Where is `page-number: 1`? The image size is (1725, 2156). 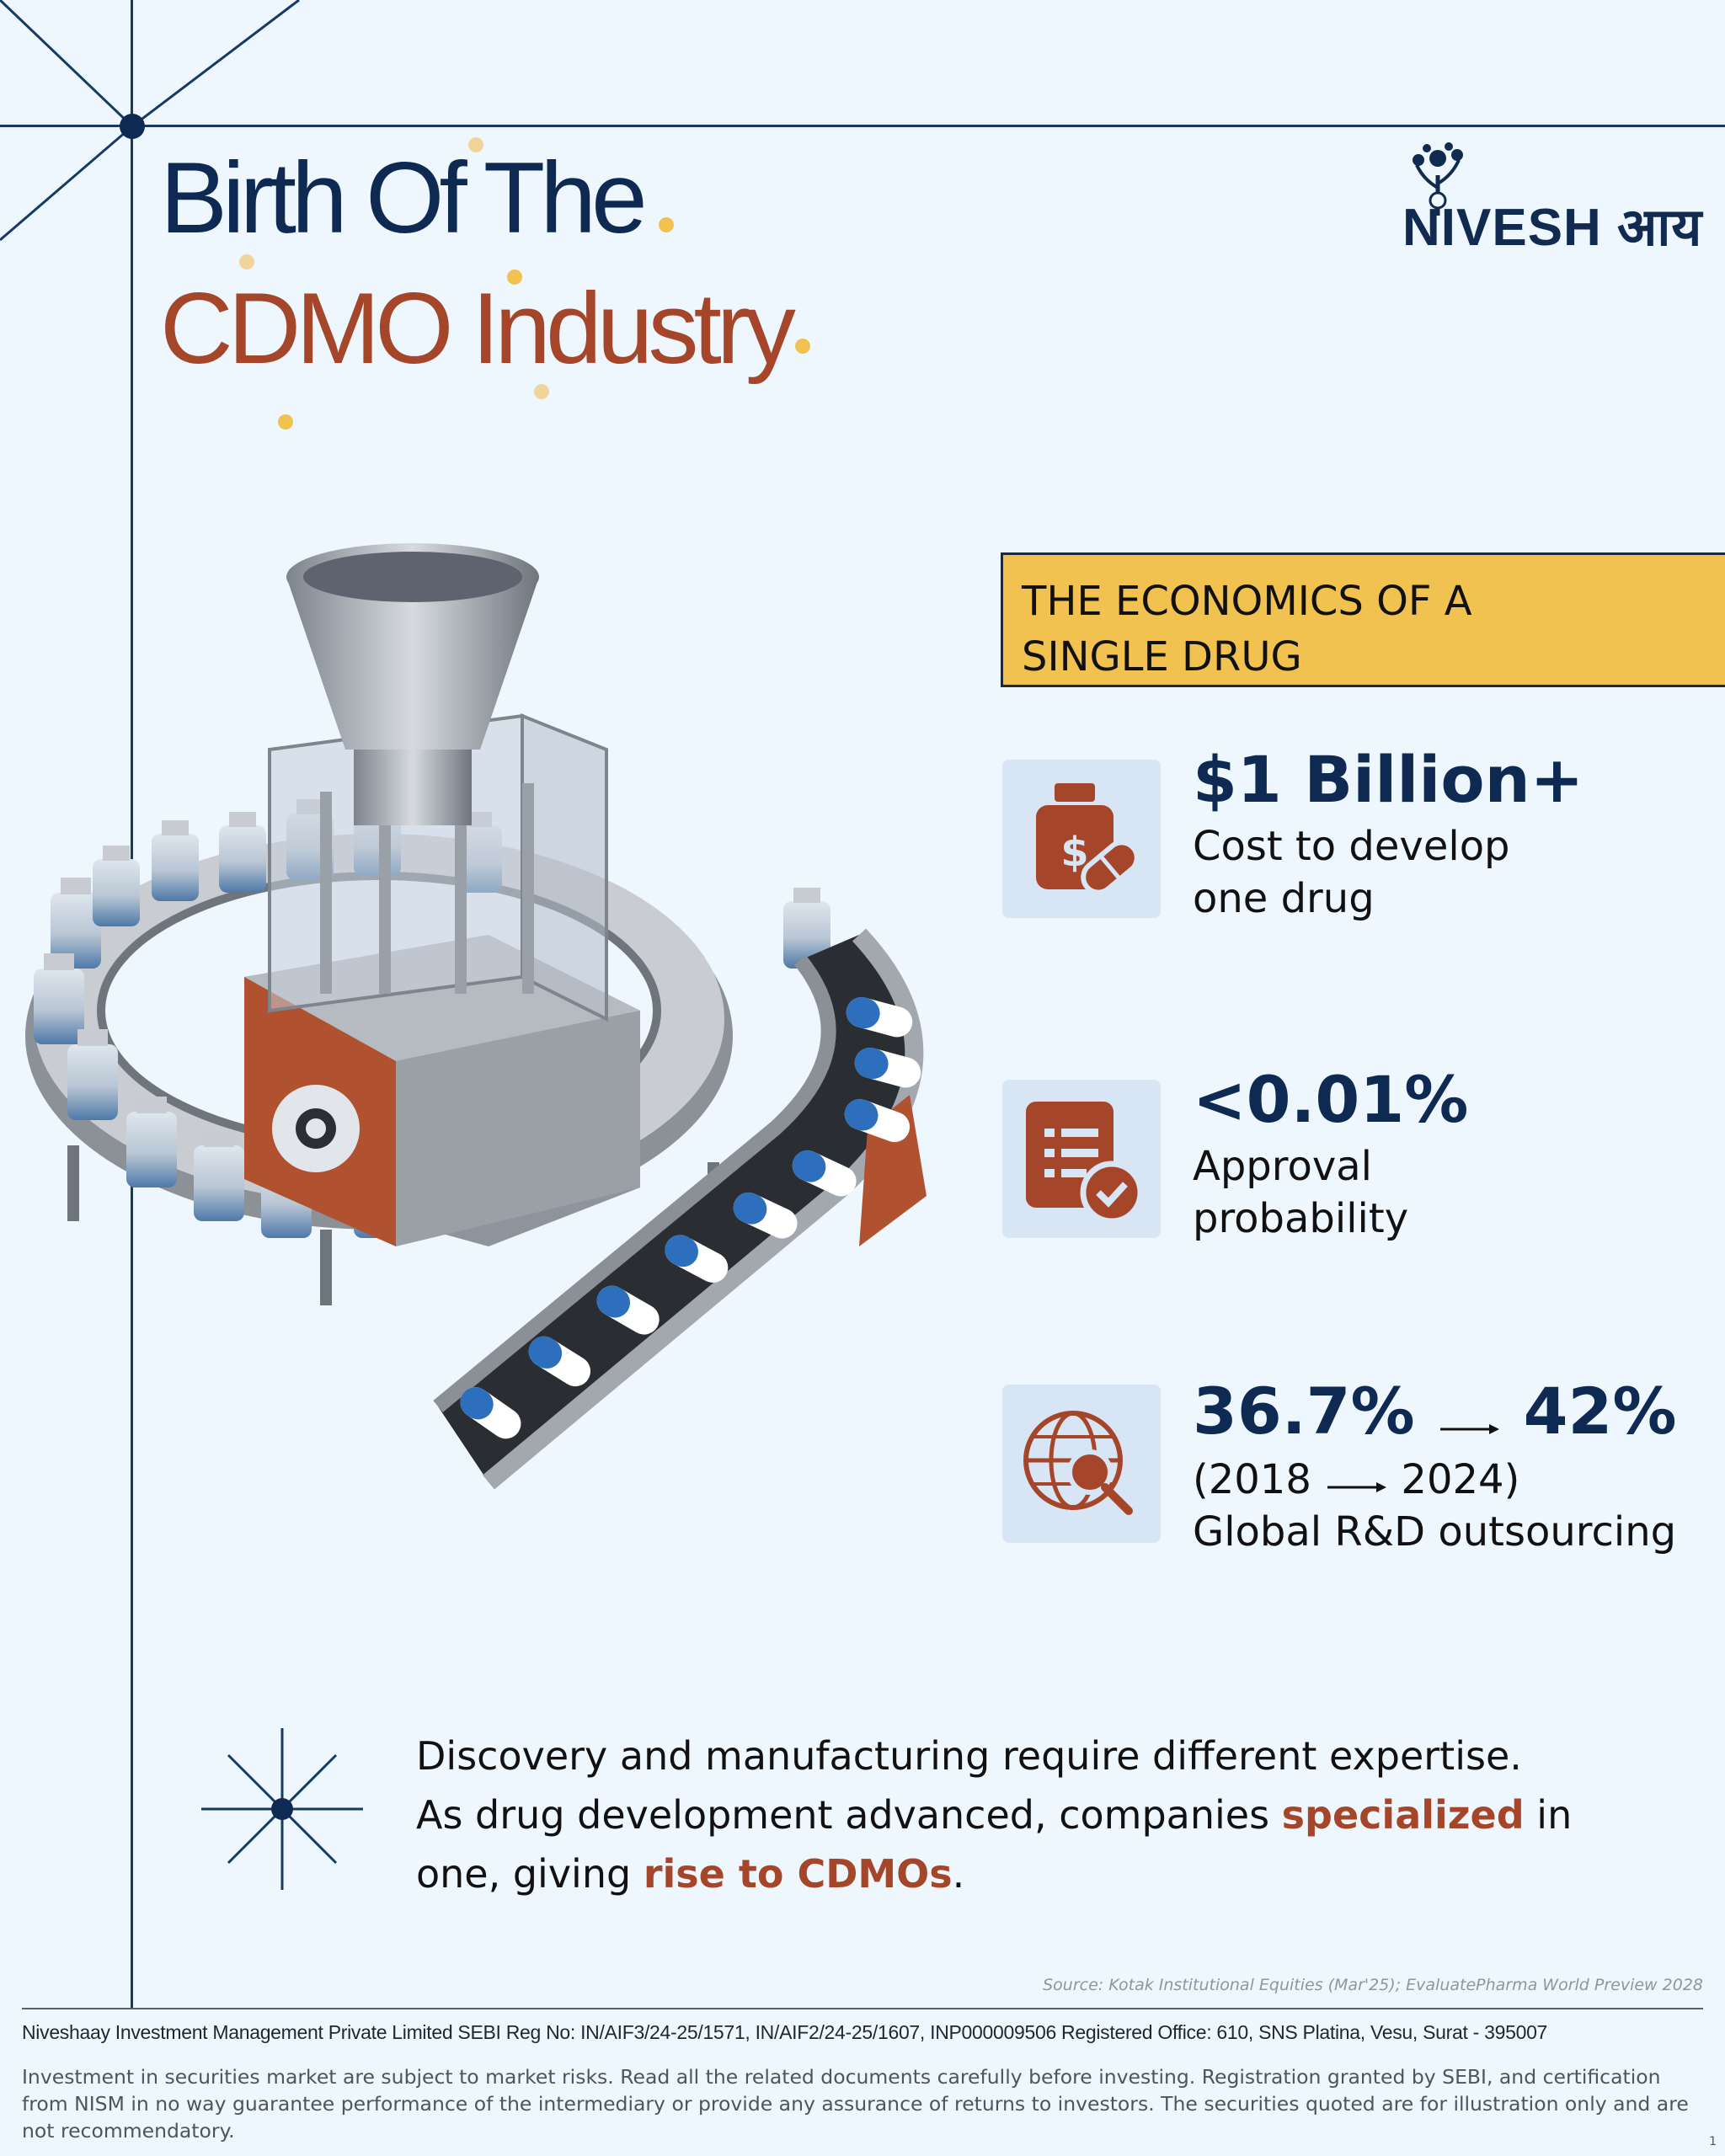 page-number: 1 is located at coordinates (1713, 2141).